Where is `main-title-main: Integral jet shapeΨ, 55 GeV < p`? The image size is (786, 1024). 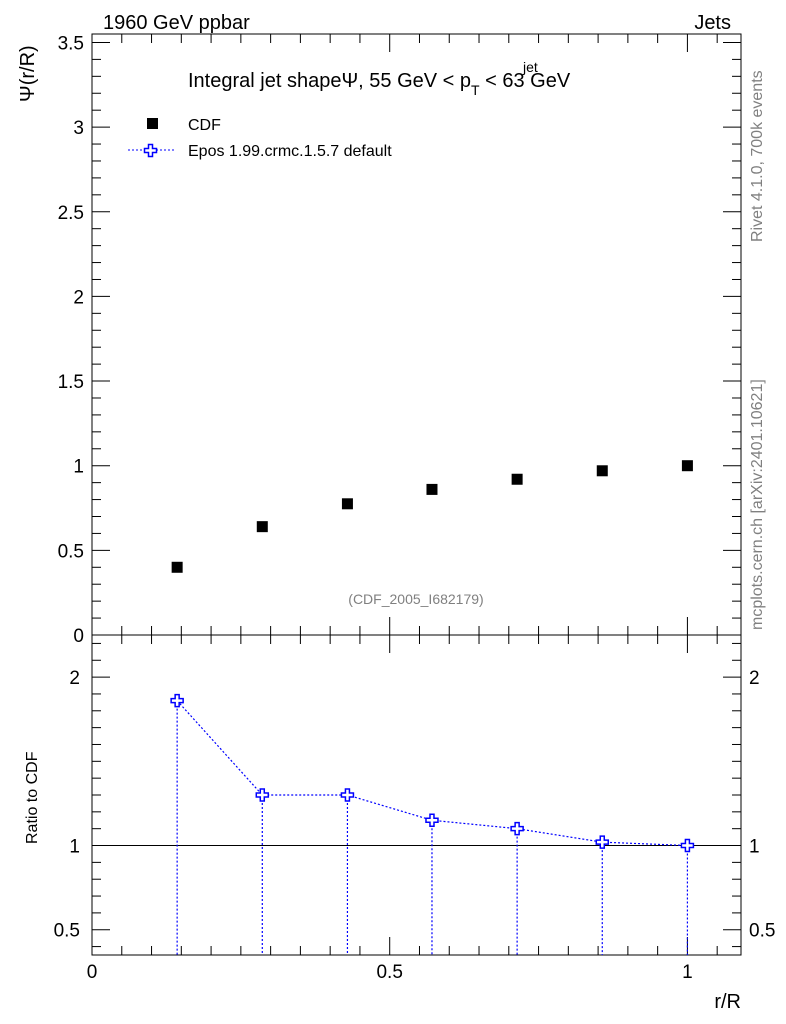
main-title-main: Integral jet shapeΨ, 55 GeV < p is located at coordinates (329, 81).